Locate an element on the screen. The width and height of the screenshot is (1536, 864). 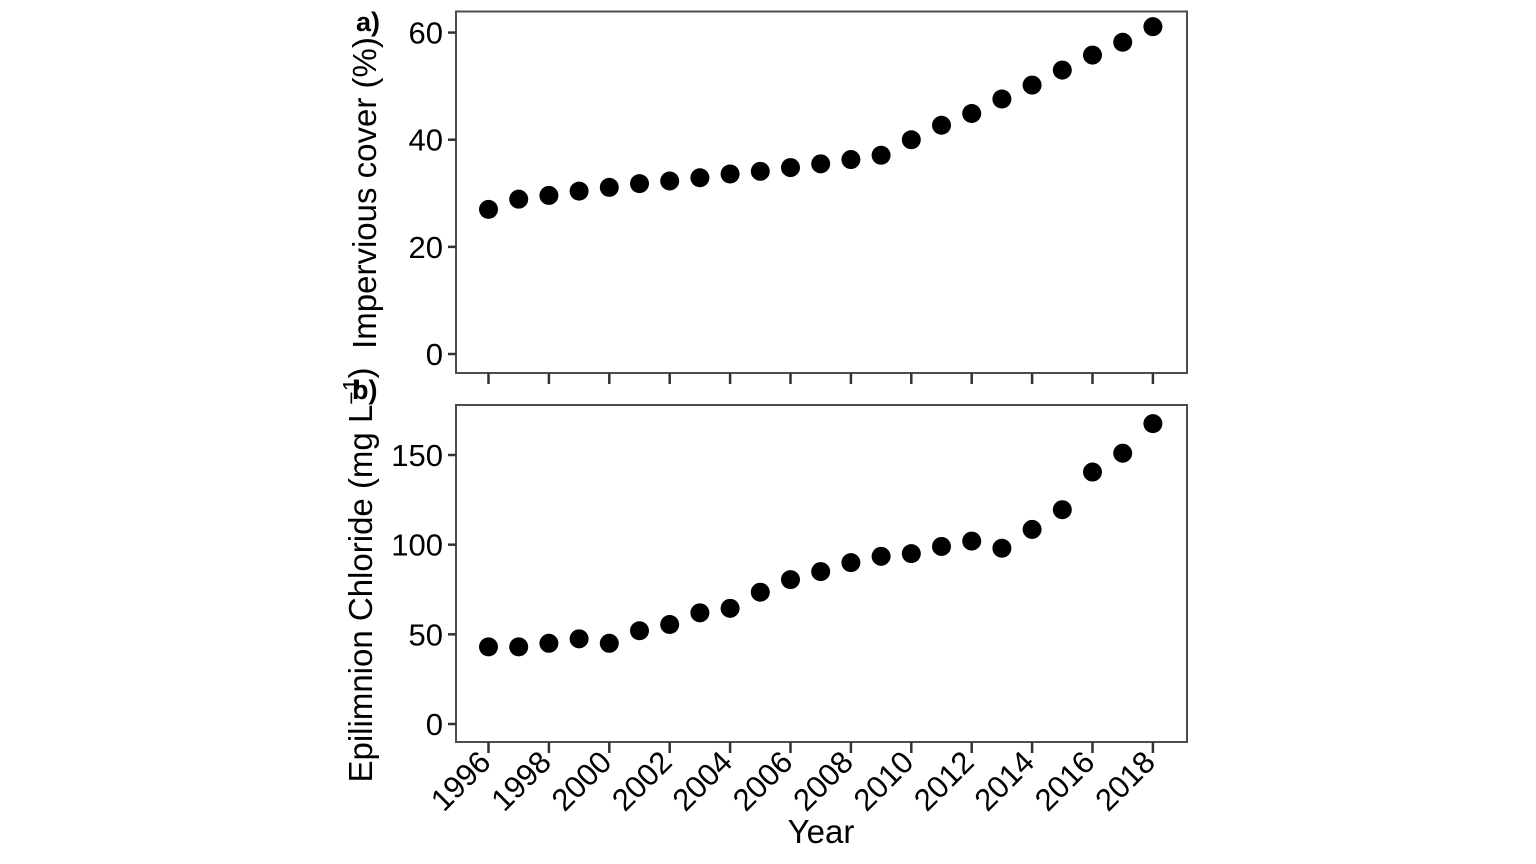
x-axis-tick-label: 2012 is located at coordinates (944, 781).